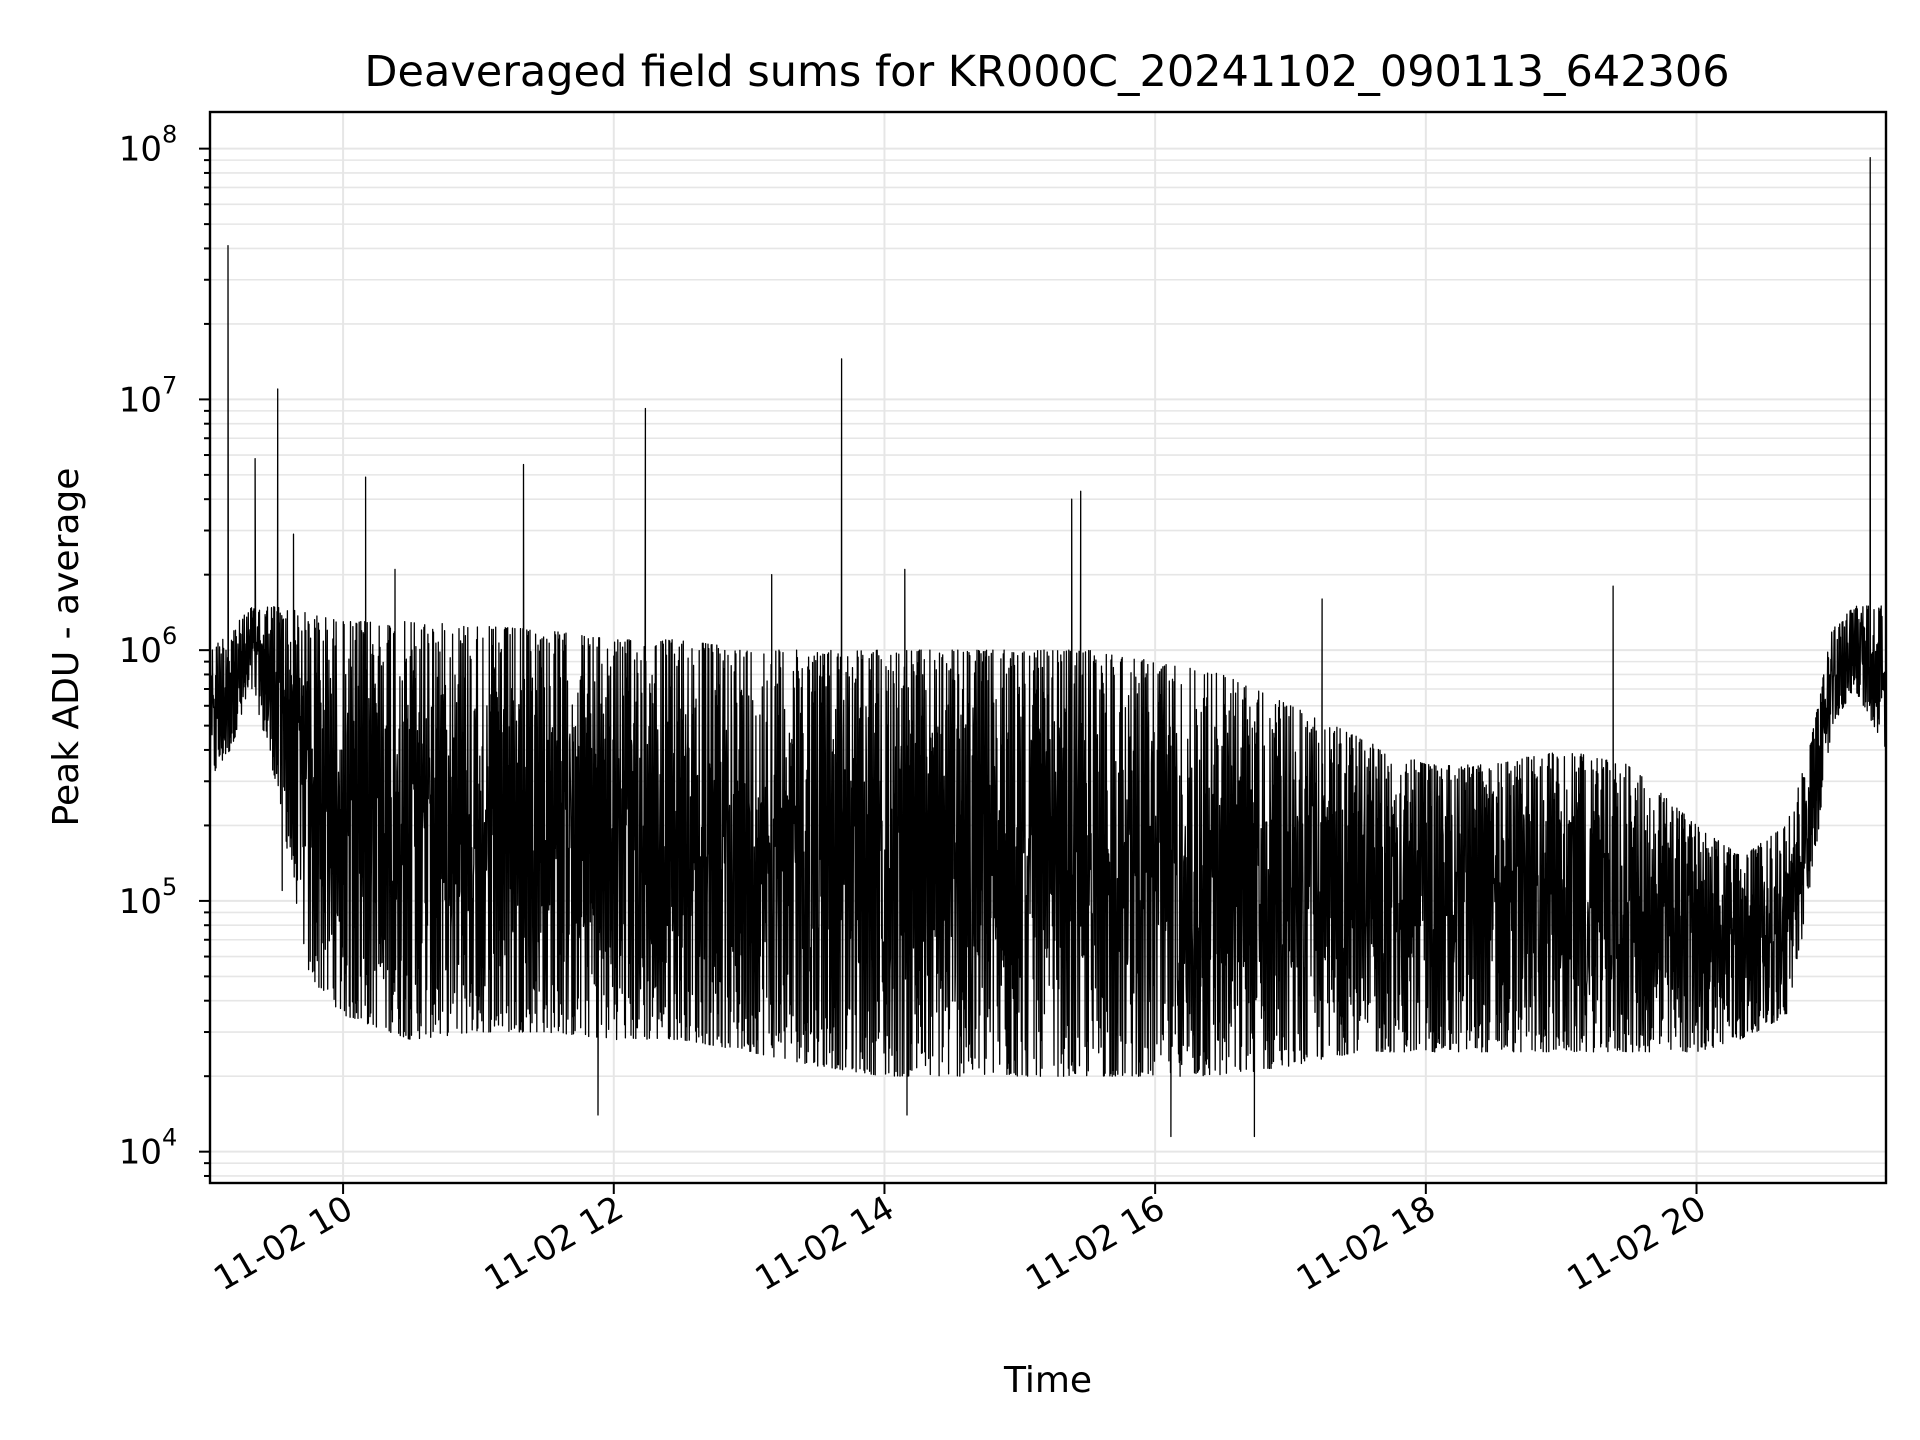 Image resolution: width=1920 pixels, height=1440 pixels. I want to click on y-tick-label: 10⁵, so click(148, 897).